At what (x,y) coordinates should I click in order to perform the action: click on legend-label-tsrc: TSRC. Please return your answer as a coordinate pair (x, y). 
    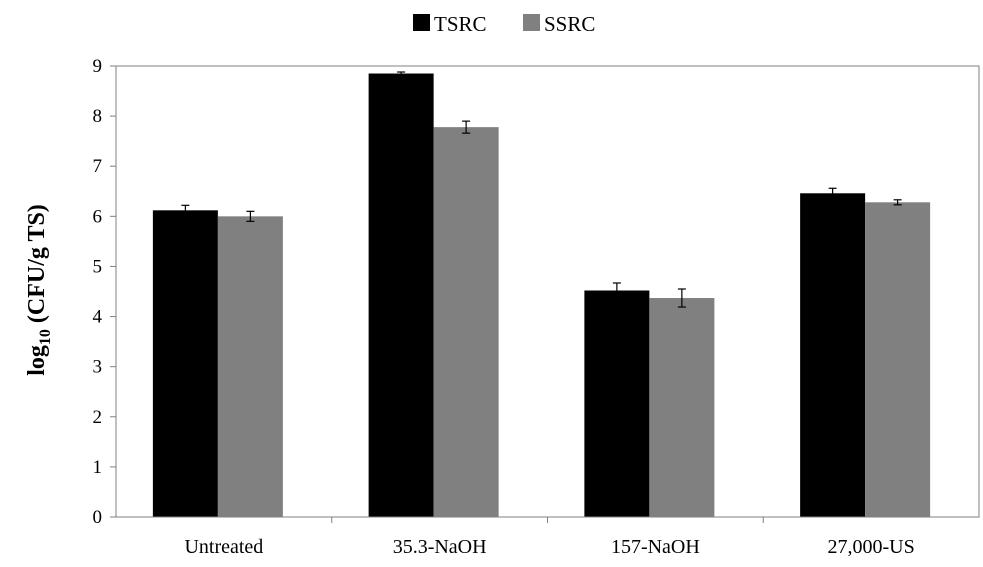
    Looking at the image, I should click on (460, 24).